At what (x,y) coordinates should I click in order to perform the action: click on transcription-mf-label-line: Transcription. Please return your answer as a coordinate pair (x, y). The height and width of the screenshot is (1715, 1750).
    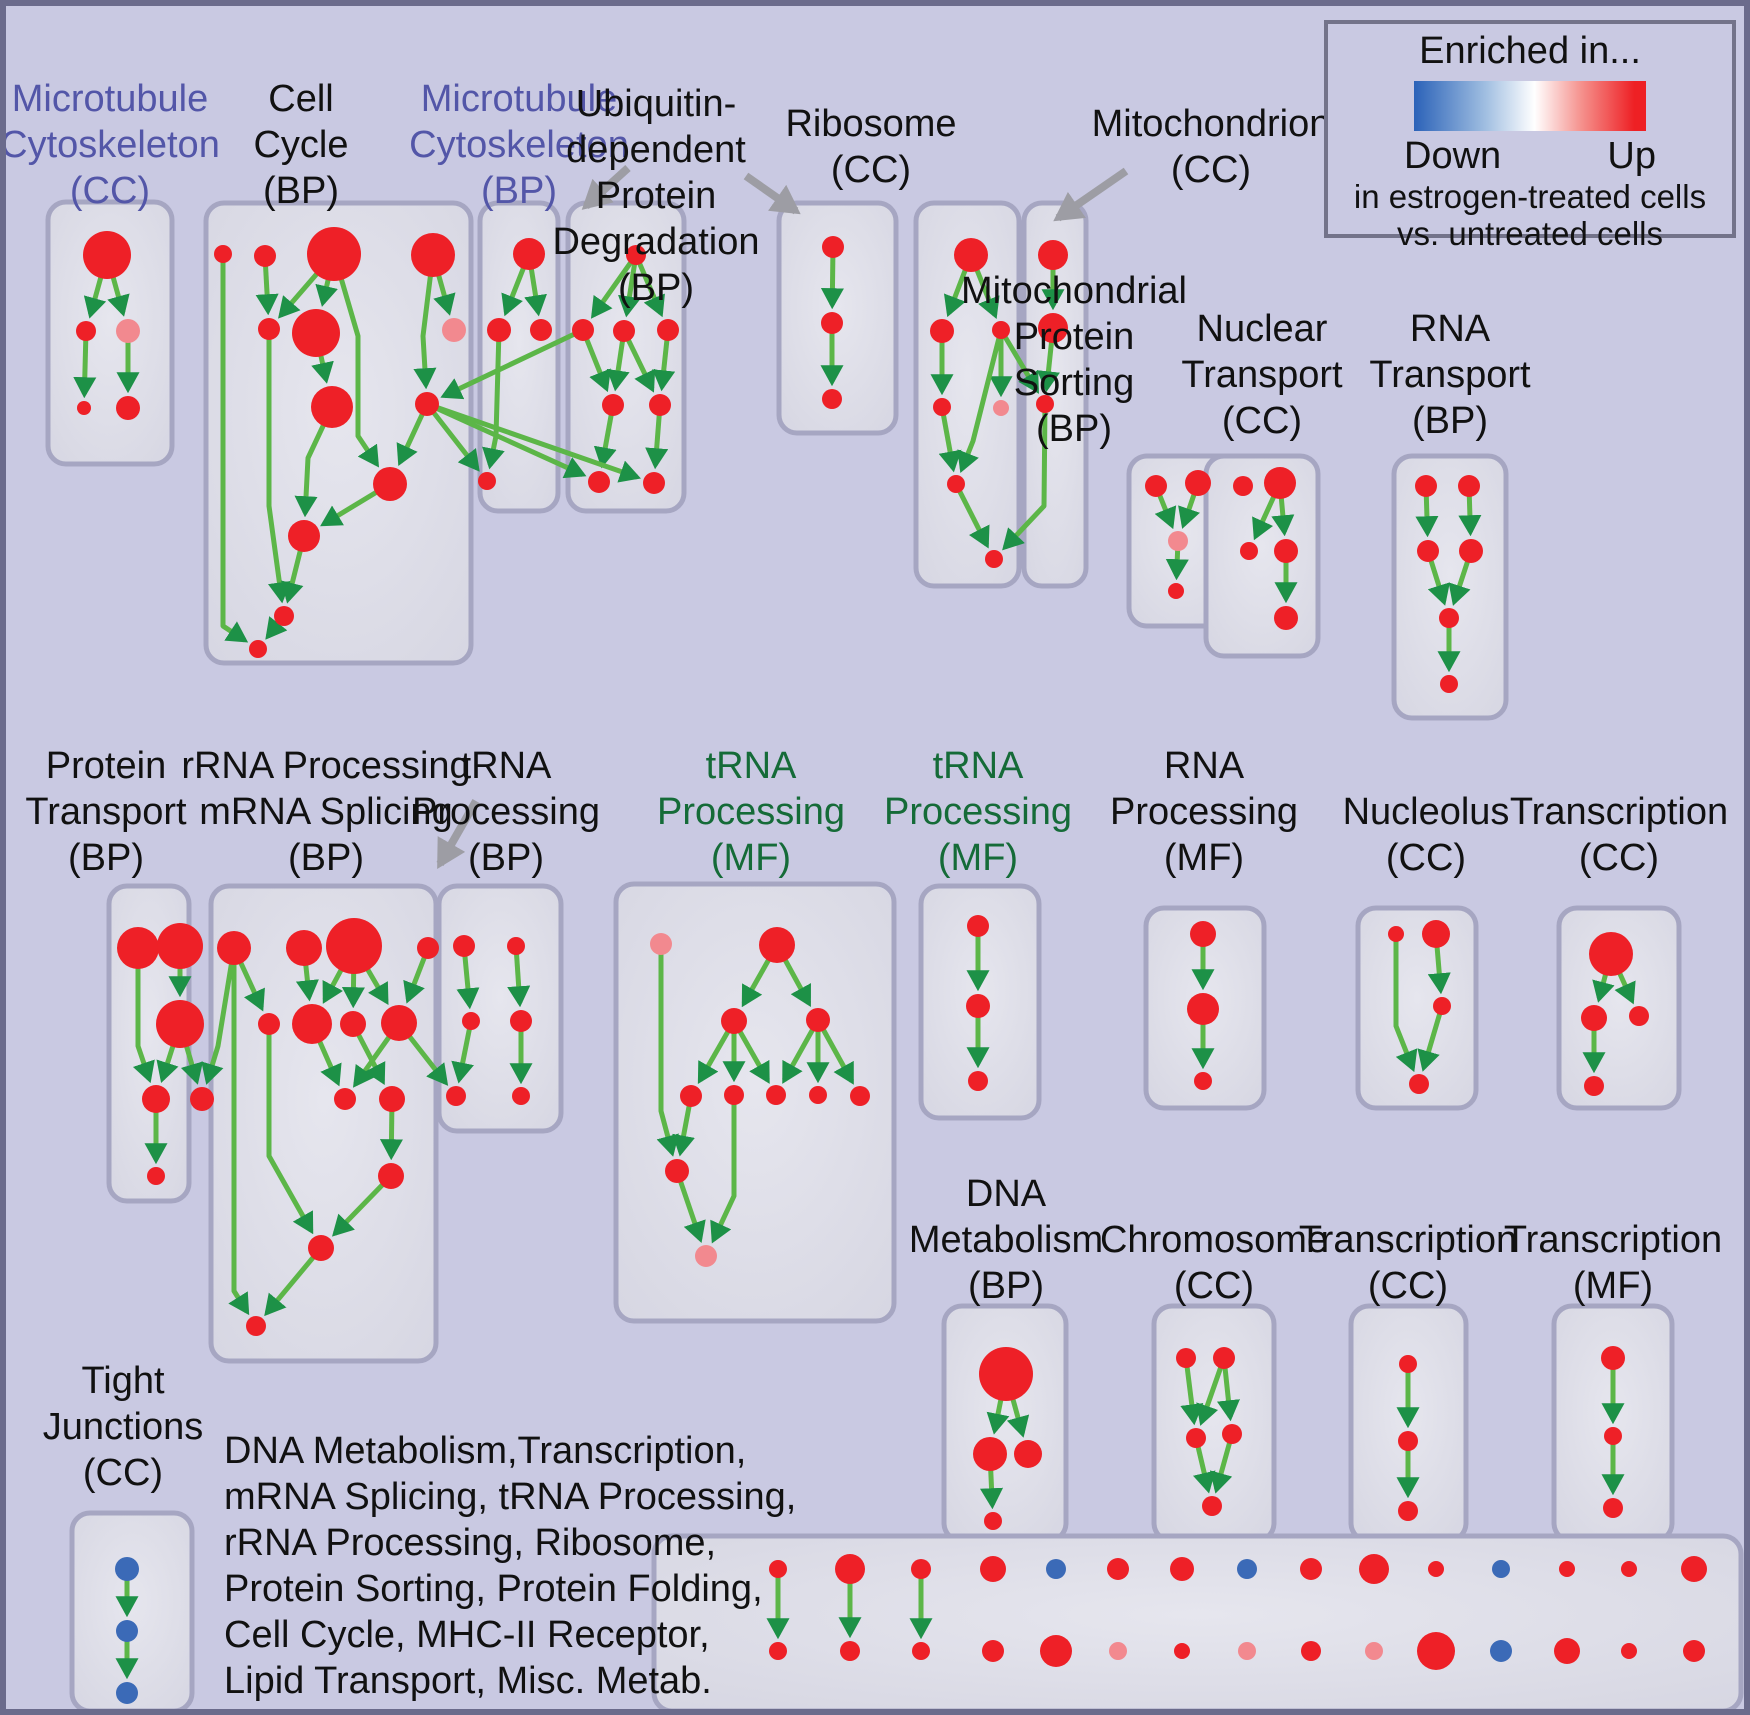
    Looking at the image, I should click on (1613, 1240).